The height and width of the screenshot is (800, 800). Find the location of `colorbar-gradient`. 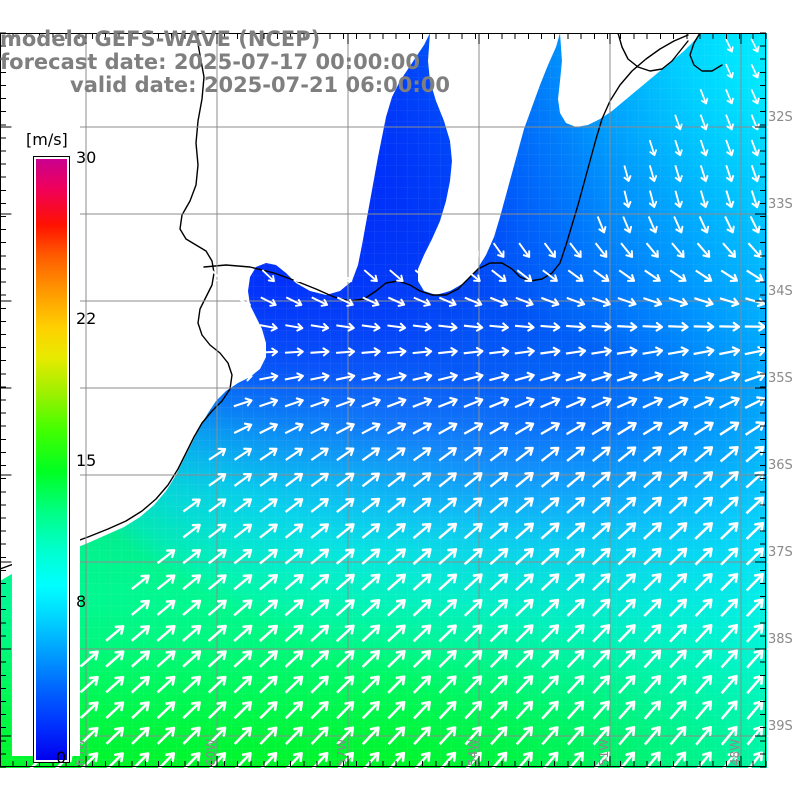

colorbar-gradient is located at coordinates (51, 459).